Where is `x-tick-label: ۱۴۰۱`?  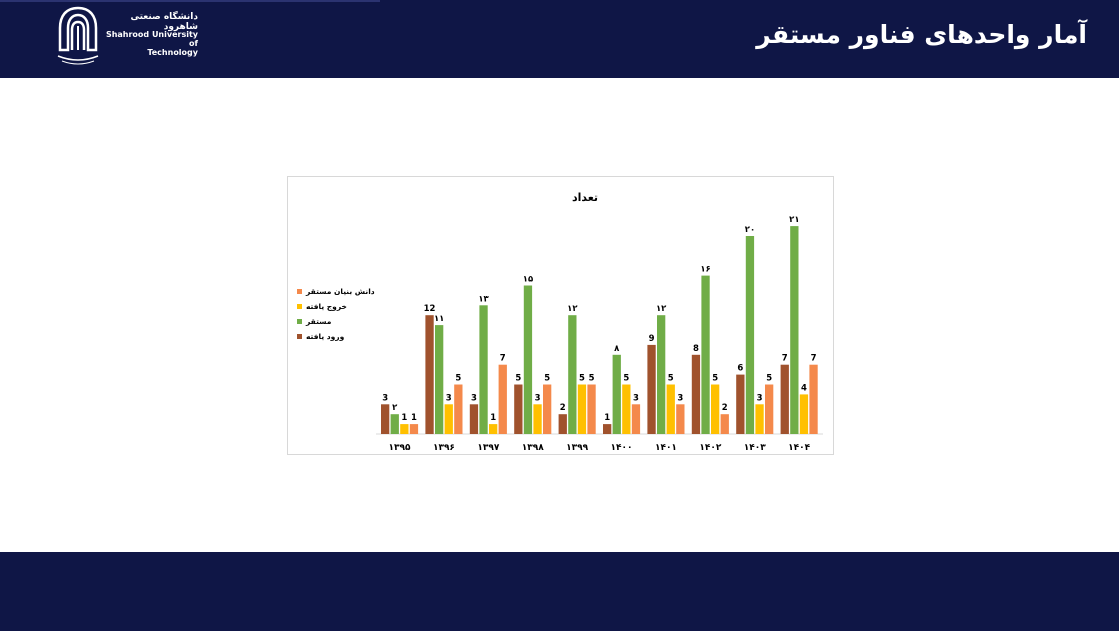 x-tick-label: ۱۴۰۱ is located at coordinates (666, 448).